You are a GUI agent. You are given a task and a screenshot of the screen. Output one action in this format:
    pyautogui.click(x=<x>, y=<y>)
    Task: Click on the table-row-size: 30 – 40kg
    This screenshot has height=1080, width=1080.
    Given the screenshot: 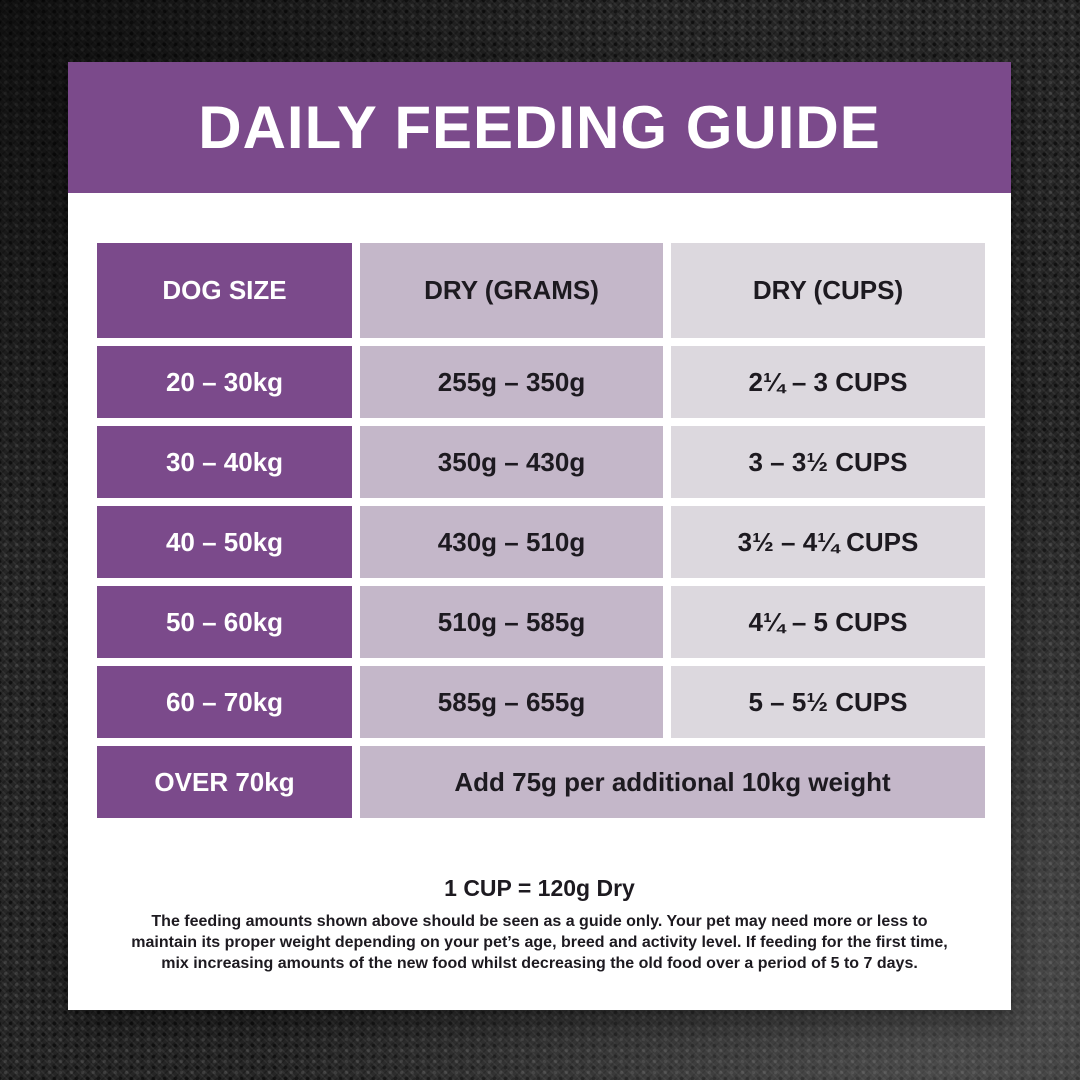 What is the action you would take?
    pyautogui.click(x=224, y=462)
    